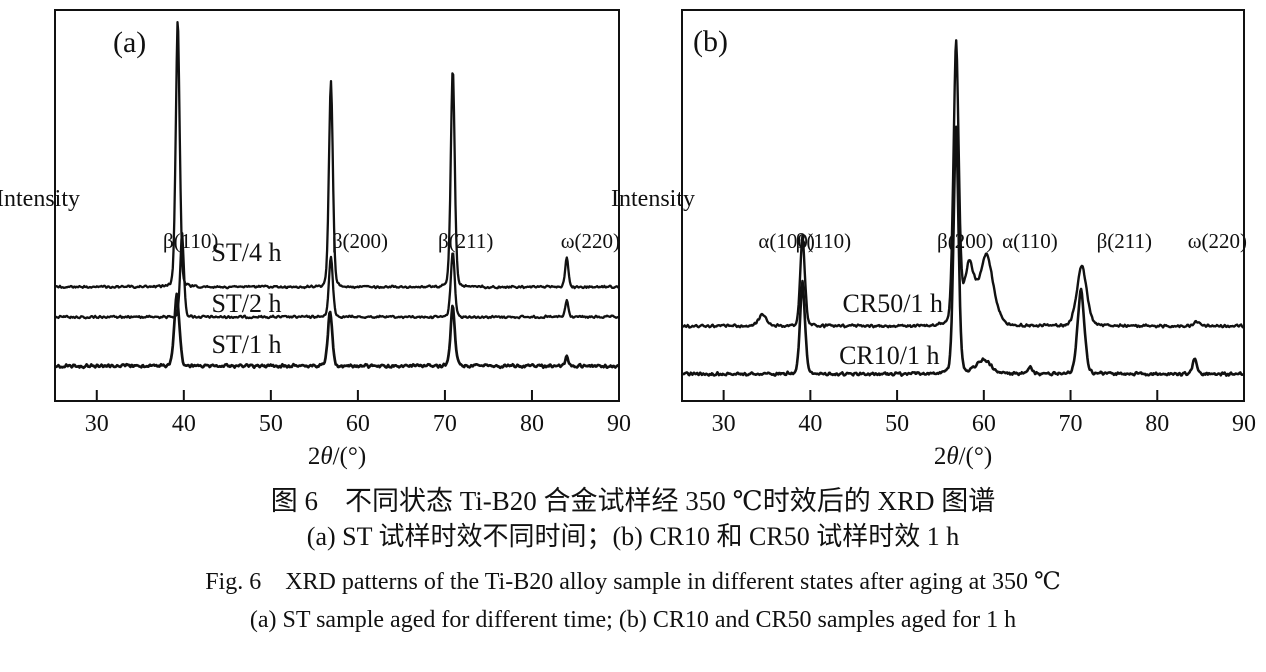 Image resolution: width=1266 pixels, height=672 pixels. Describe the element at coordinates (246, 344) in the screenshot. I see `curve-label: ST/1 h` at that location.